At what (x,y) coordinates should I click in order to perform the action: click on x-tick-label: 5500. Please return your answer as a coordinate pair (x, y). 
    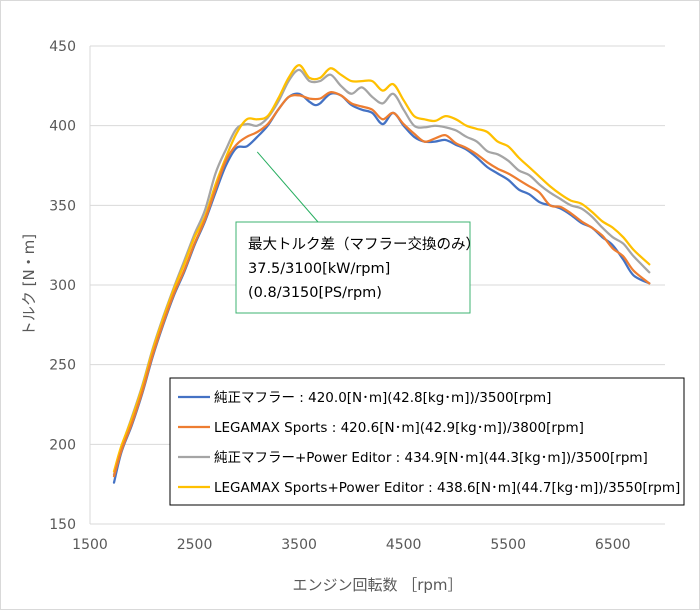
    Looking at the image, I should click on (508, 545).